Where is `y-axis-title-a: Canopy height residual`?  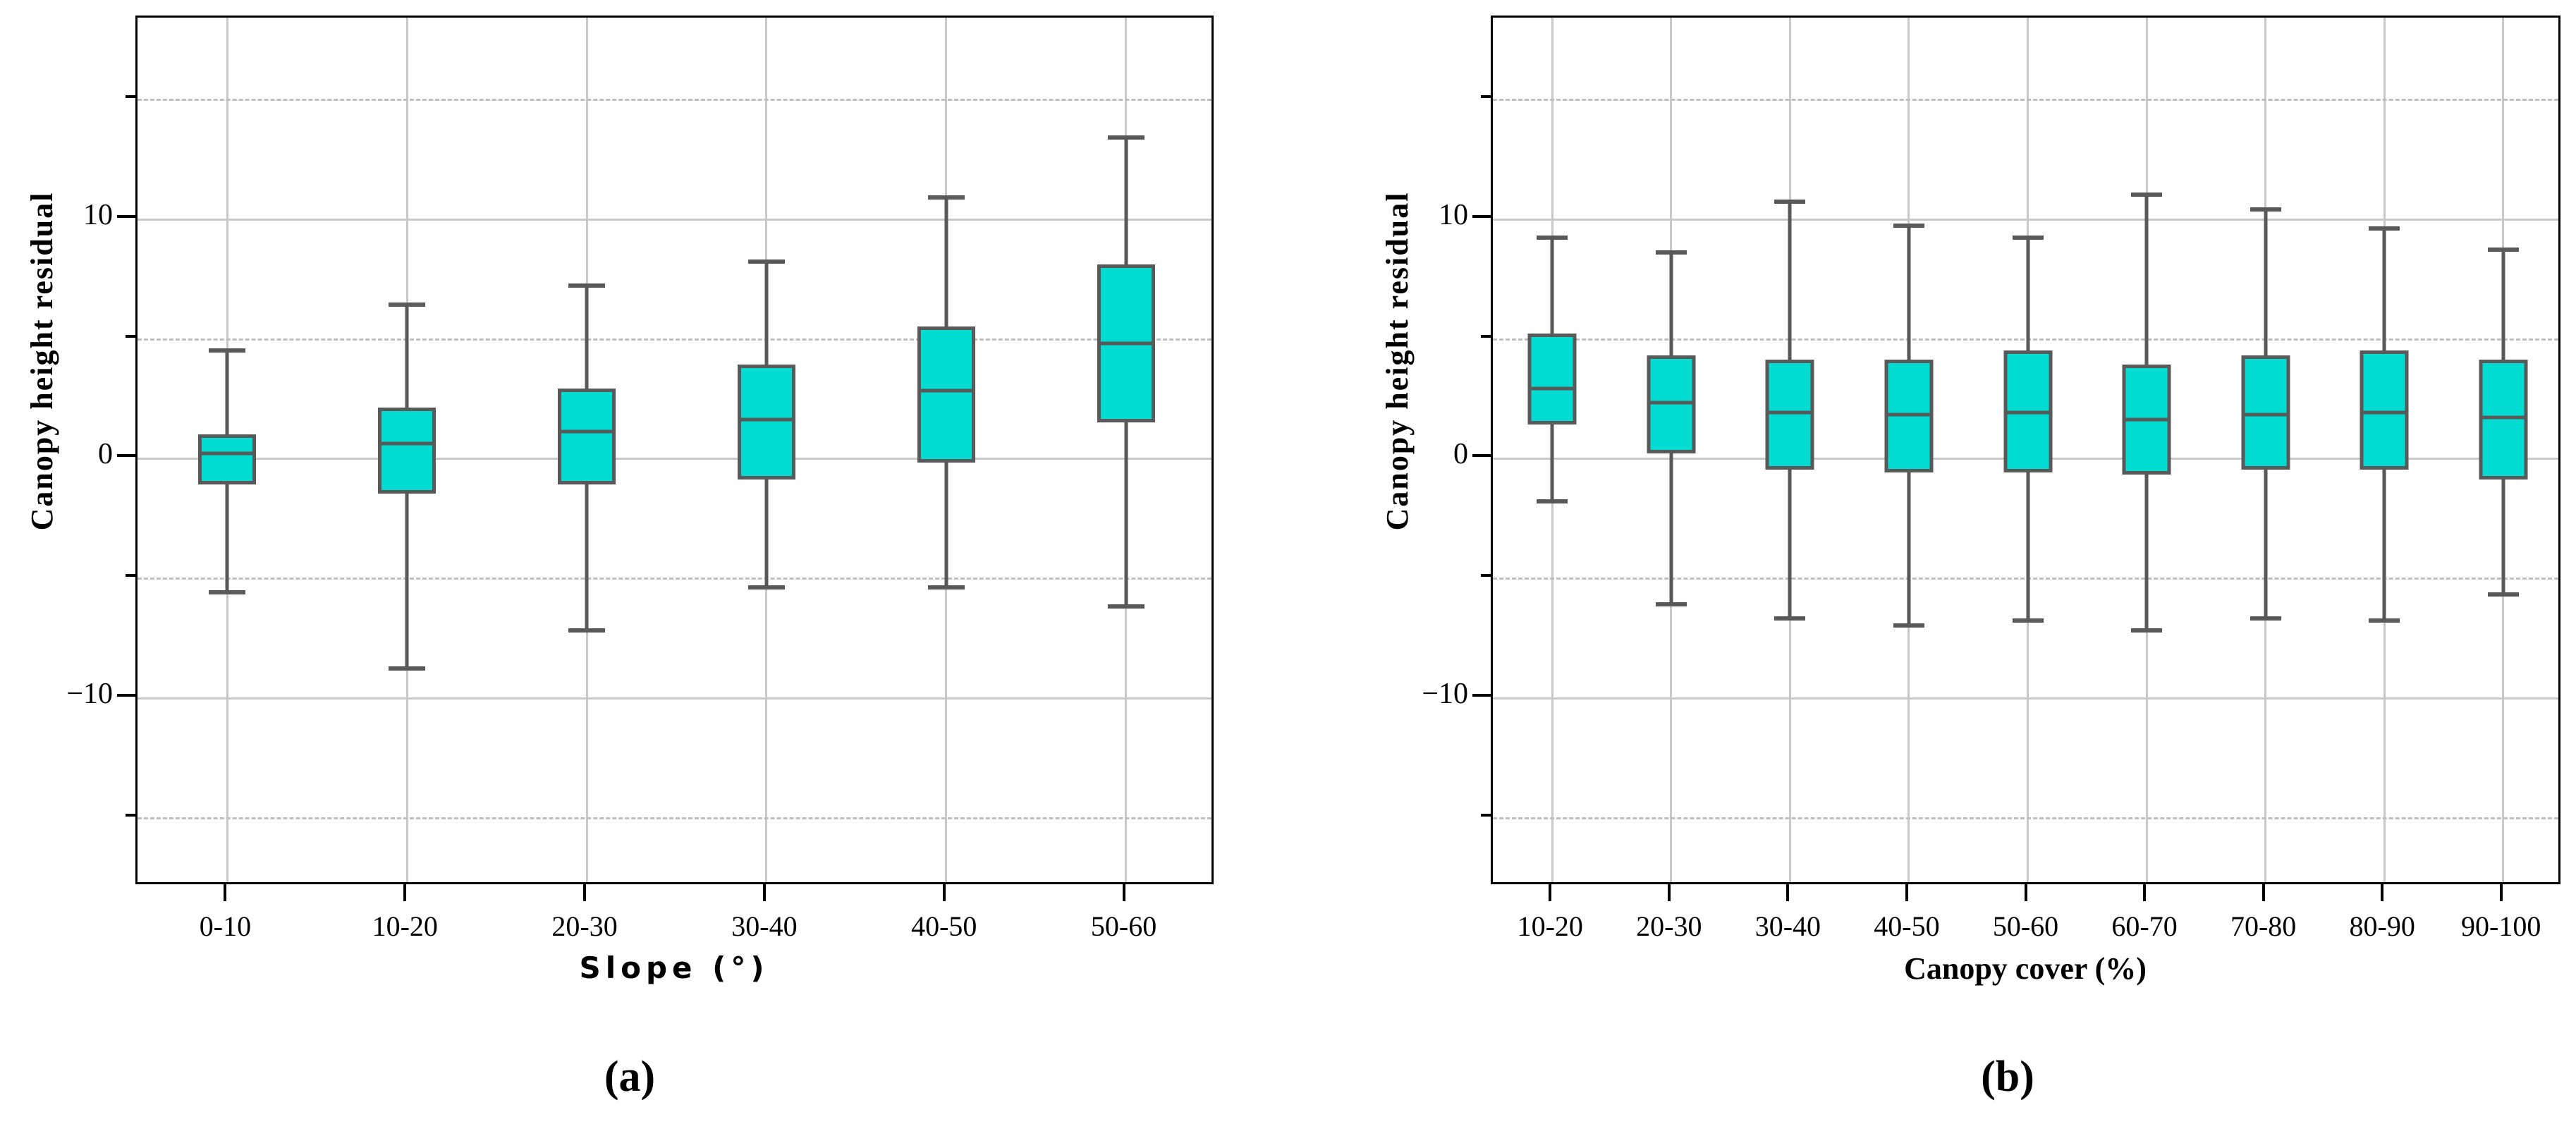 y-axis-title-a: Canopy height residual is located at coordinates (42, 361).